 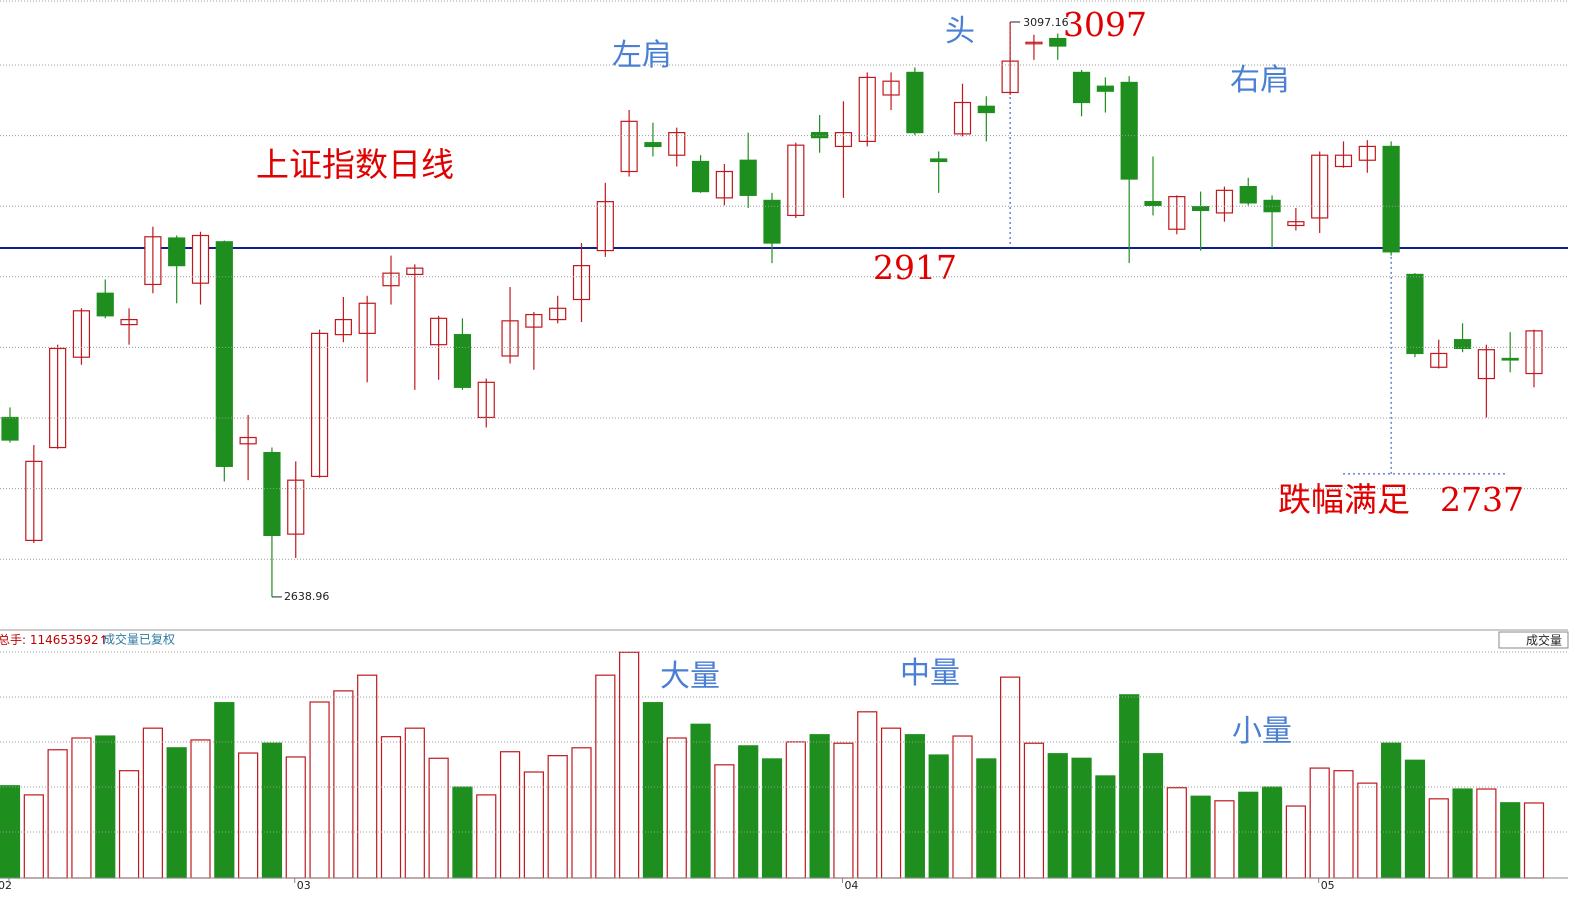 What do you see at coordinates (304, 885) in the screenshot?
I see `x-tick-label: 03` at bounding box center [304, 885].